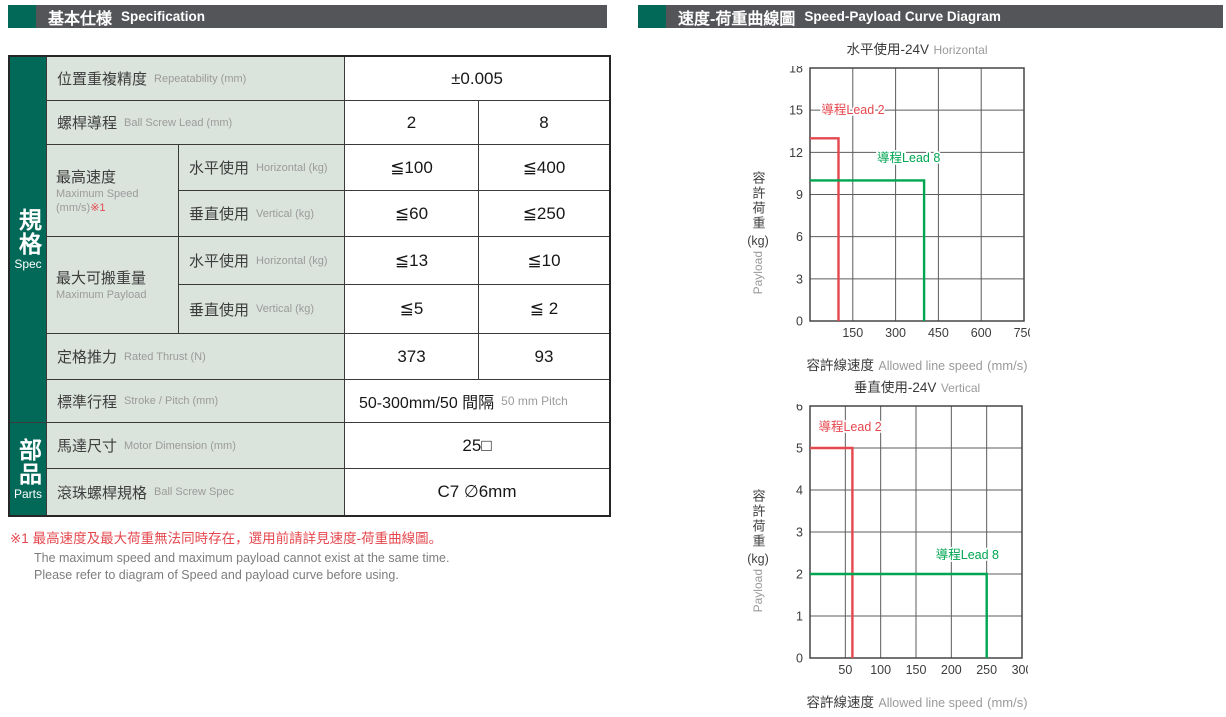 This screenshot has width=1226, height=717. Describe the element at coordinates (799, 195) in the screenshot. I see `y-tick-label: 9` at that location.